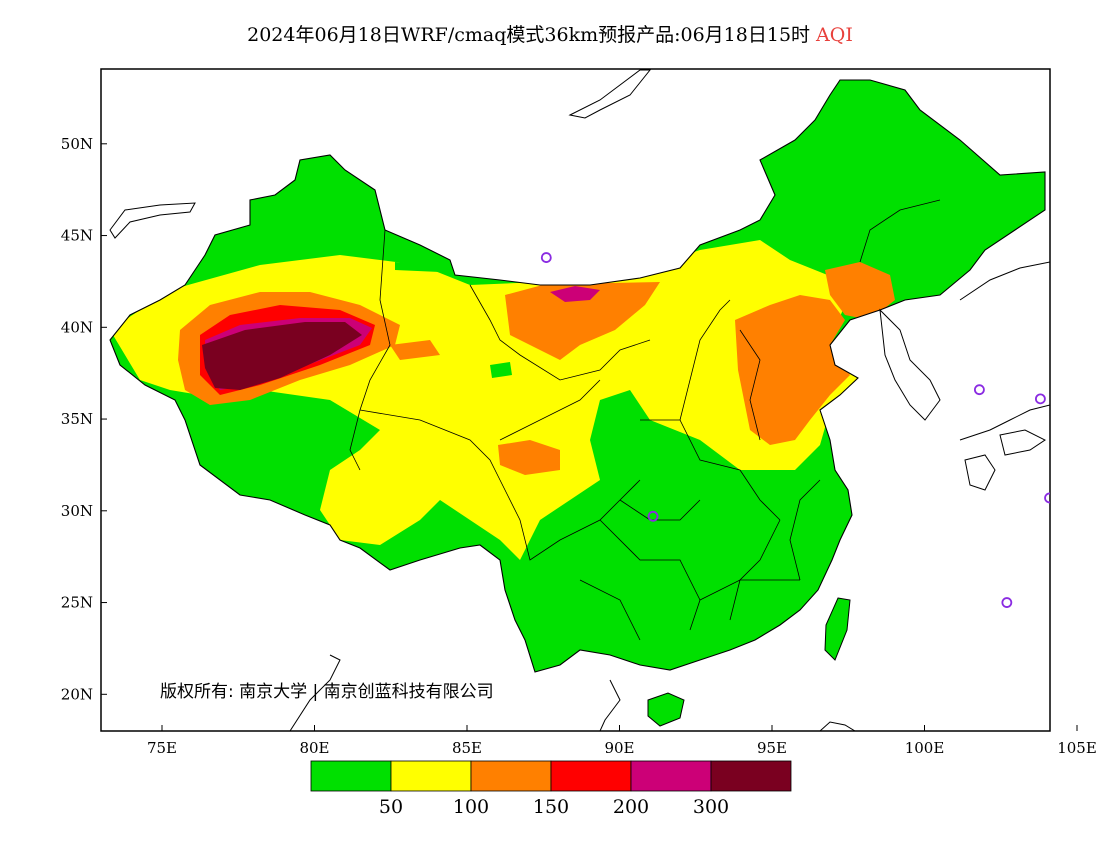 This screenshot has height=850, width=1100. Describe the element at coordinates (529, 35) in the screenshot. I see `title-main: 2024年06月18日WRF/cmaq模式36km预报产品:06月18日15时` at that location.